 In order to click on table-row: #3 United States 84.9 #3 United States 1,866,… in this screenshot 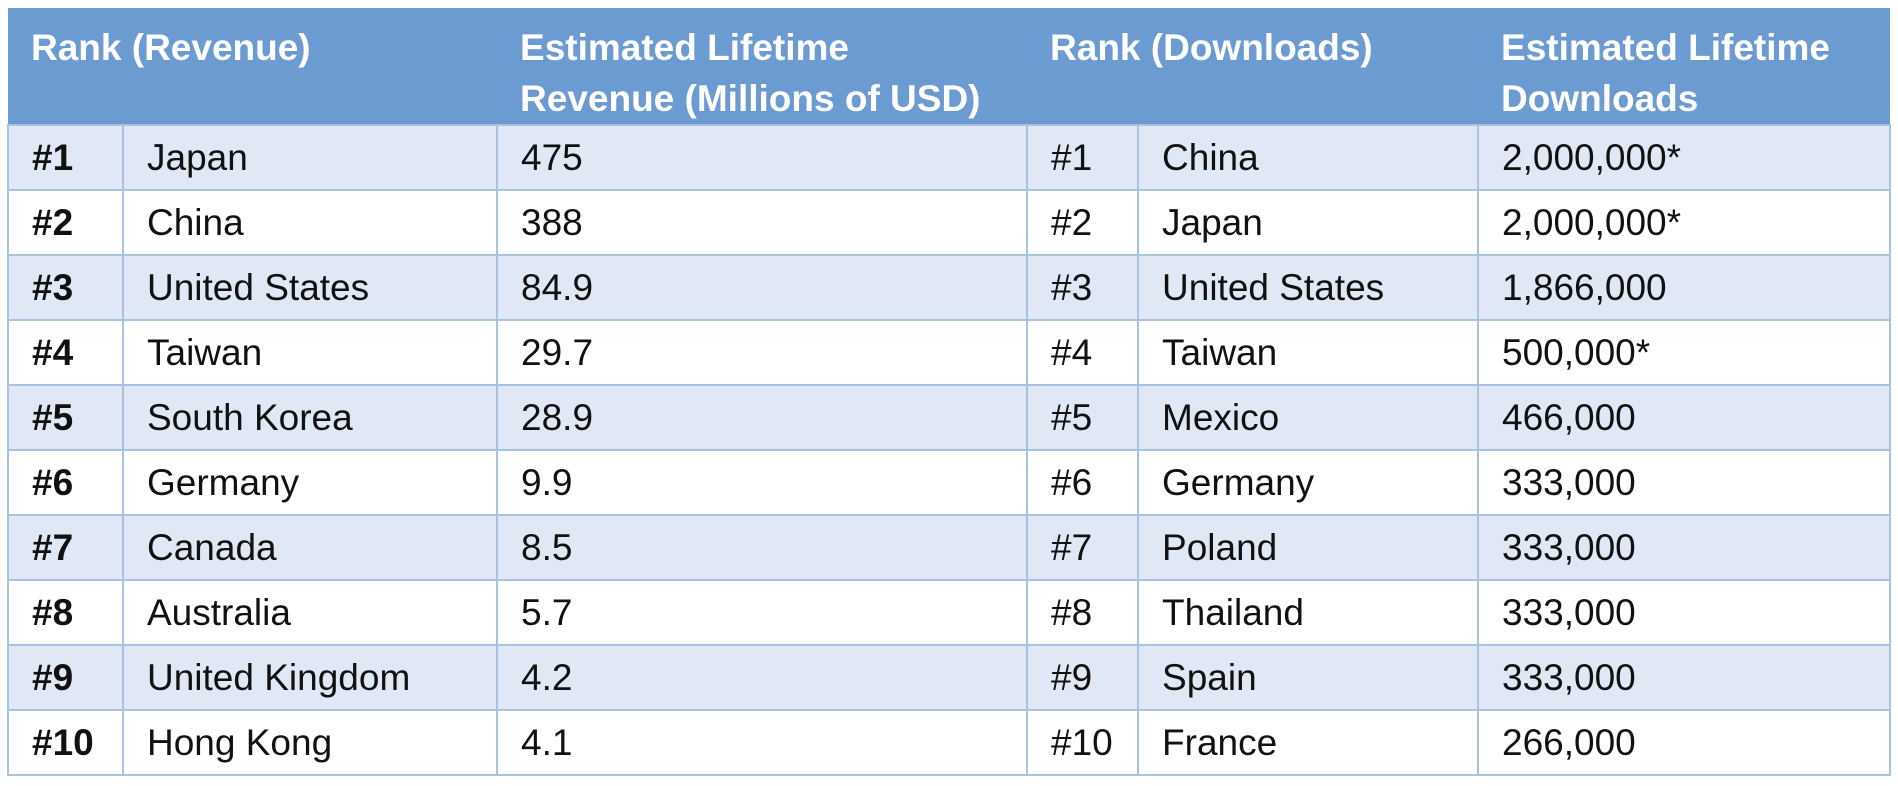, I will do `click(949, 287)`.